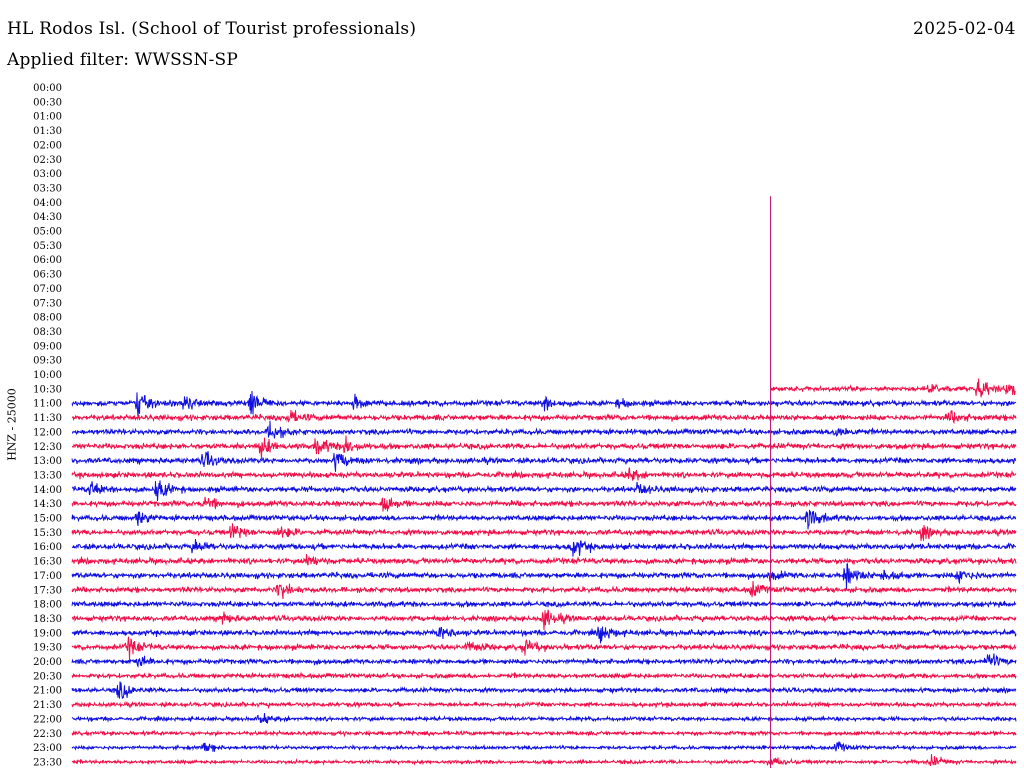 The image size is (1024, 780). I want to click on time-label: 21:30, so click(47, 705).